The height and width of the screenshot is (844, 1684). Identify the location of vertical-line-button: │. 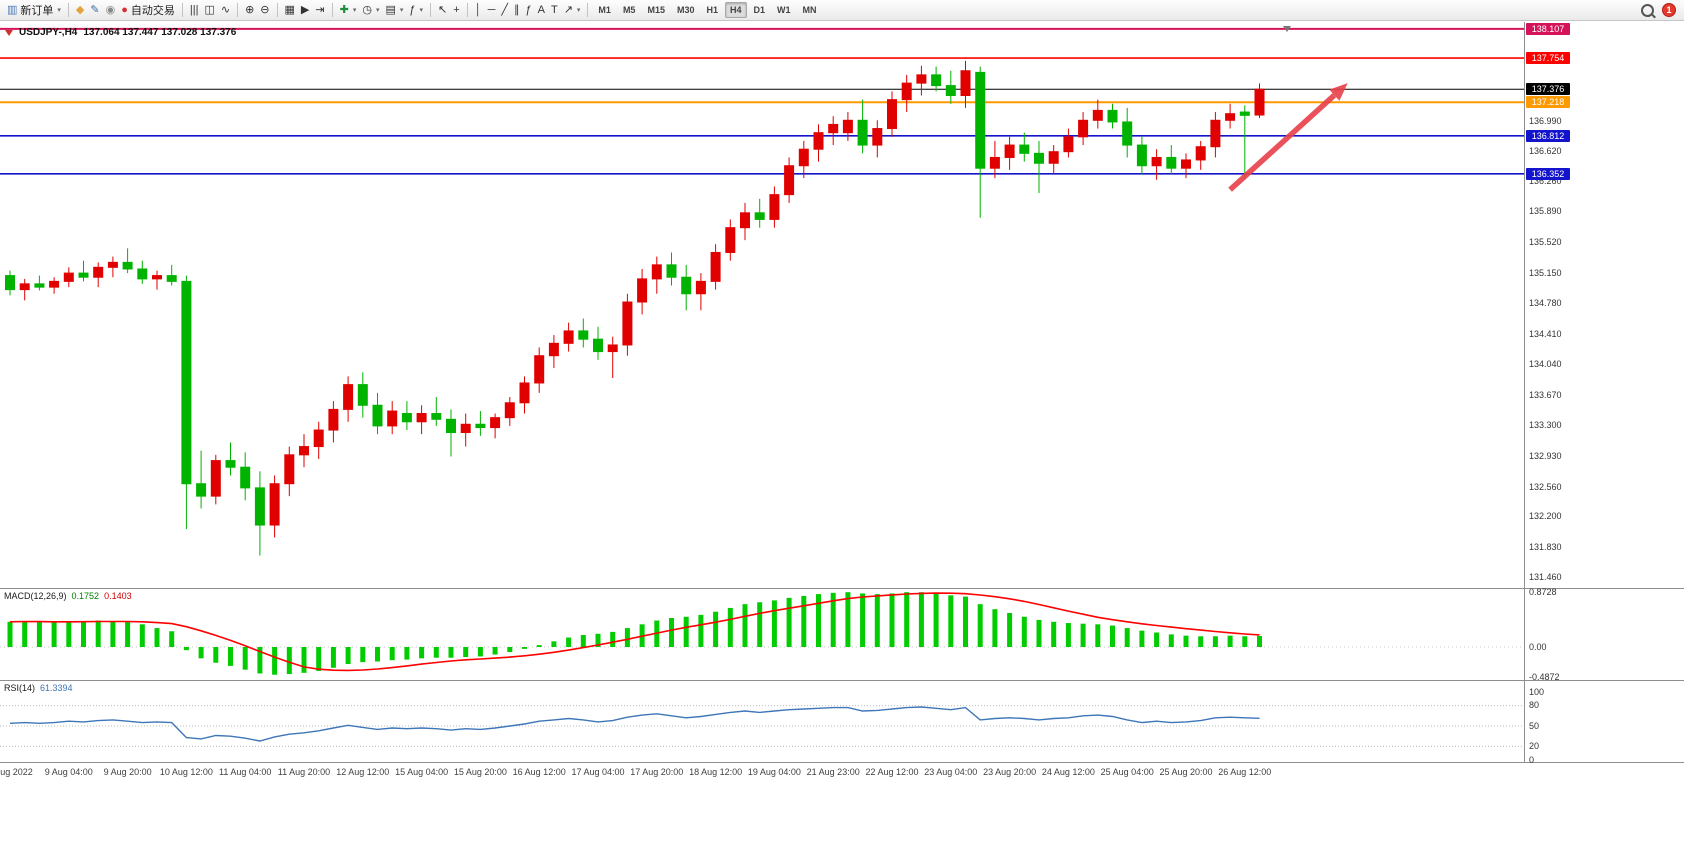
(478, 10).